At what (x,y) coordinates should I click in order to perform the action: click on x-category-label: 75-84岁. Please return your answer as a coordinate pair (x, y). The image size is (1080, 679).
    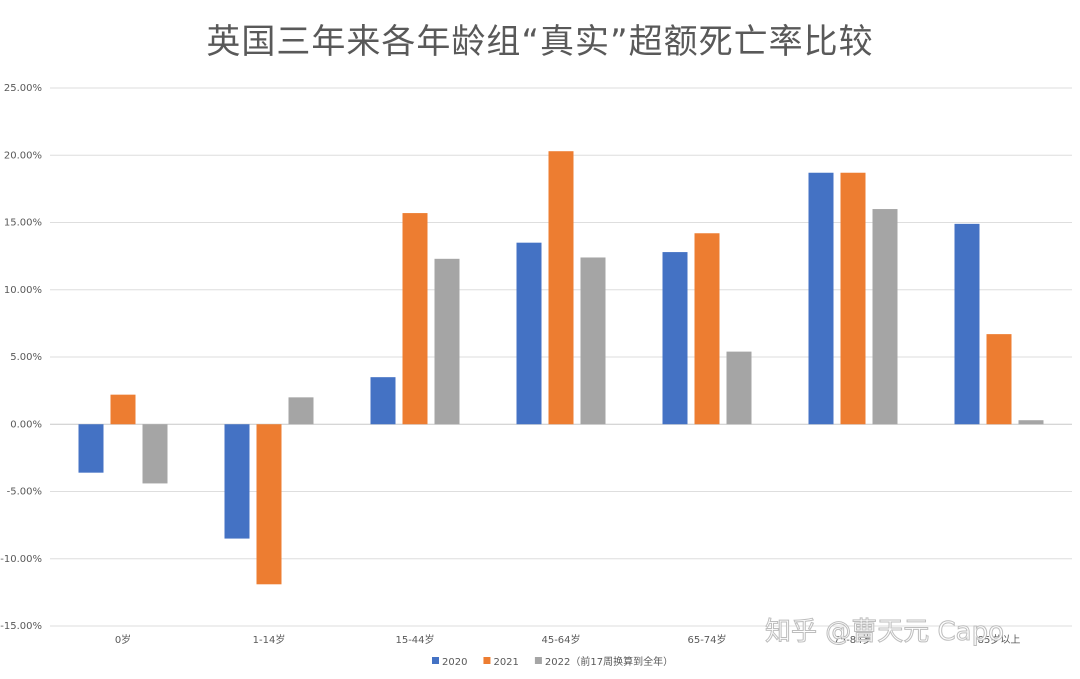
    Looking at the image, I should click on (852, 639).